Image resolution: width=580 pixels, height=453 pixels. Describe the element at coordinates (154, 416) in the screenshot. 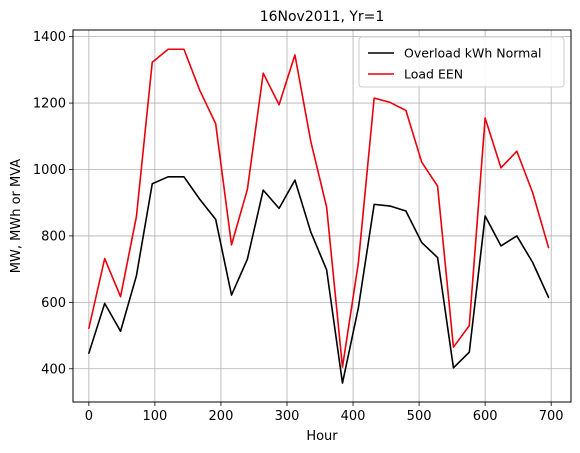

I see `x-tick-label: 100` at that location.